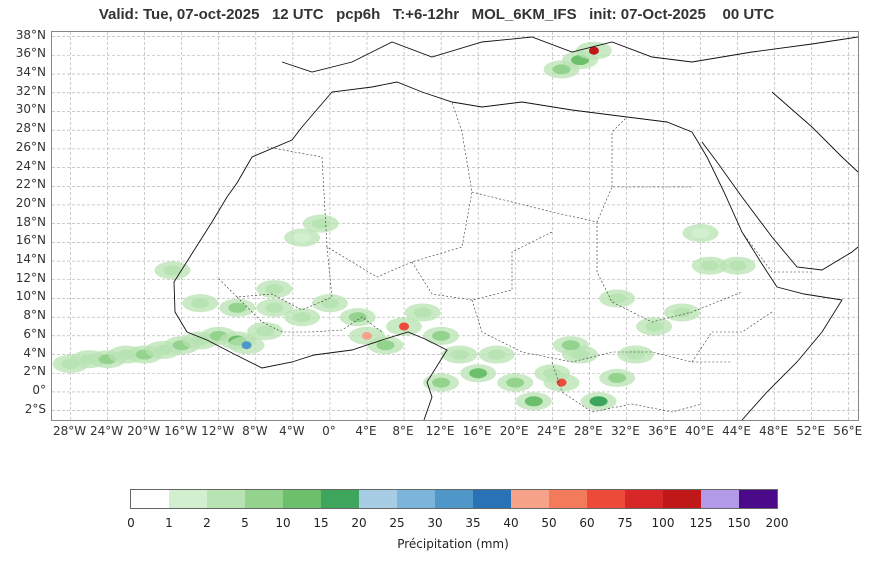  What do you see at coordinates (181, 431) in the screenshot?
I see `longitude-tick-label: 16°W` at bounding box center [181, 431].